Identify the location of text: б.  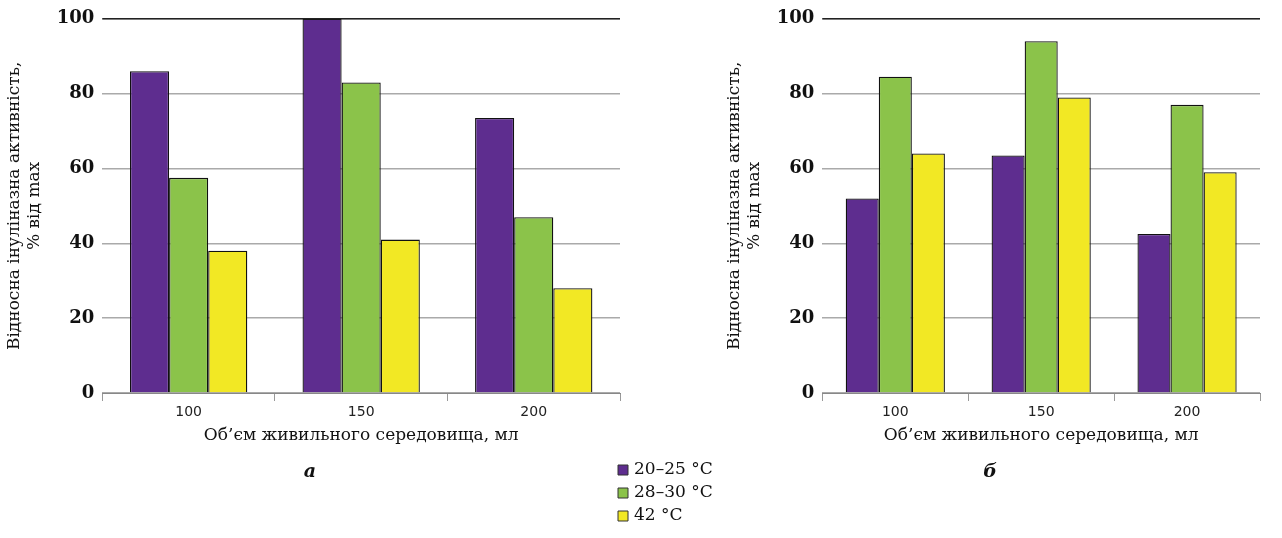
(990, 469).